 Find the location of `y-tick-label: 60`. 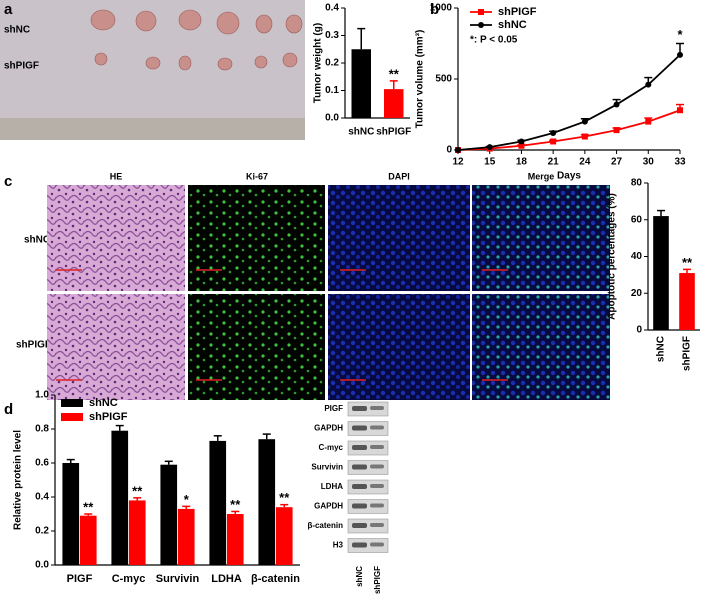

y-tick-label: 60 is located at coordinates (637, 219).